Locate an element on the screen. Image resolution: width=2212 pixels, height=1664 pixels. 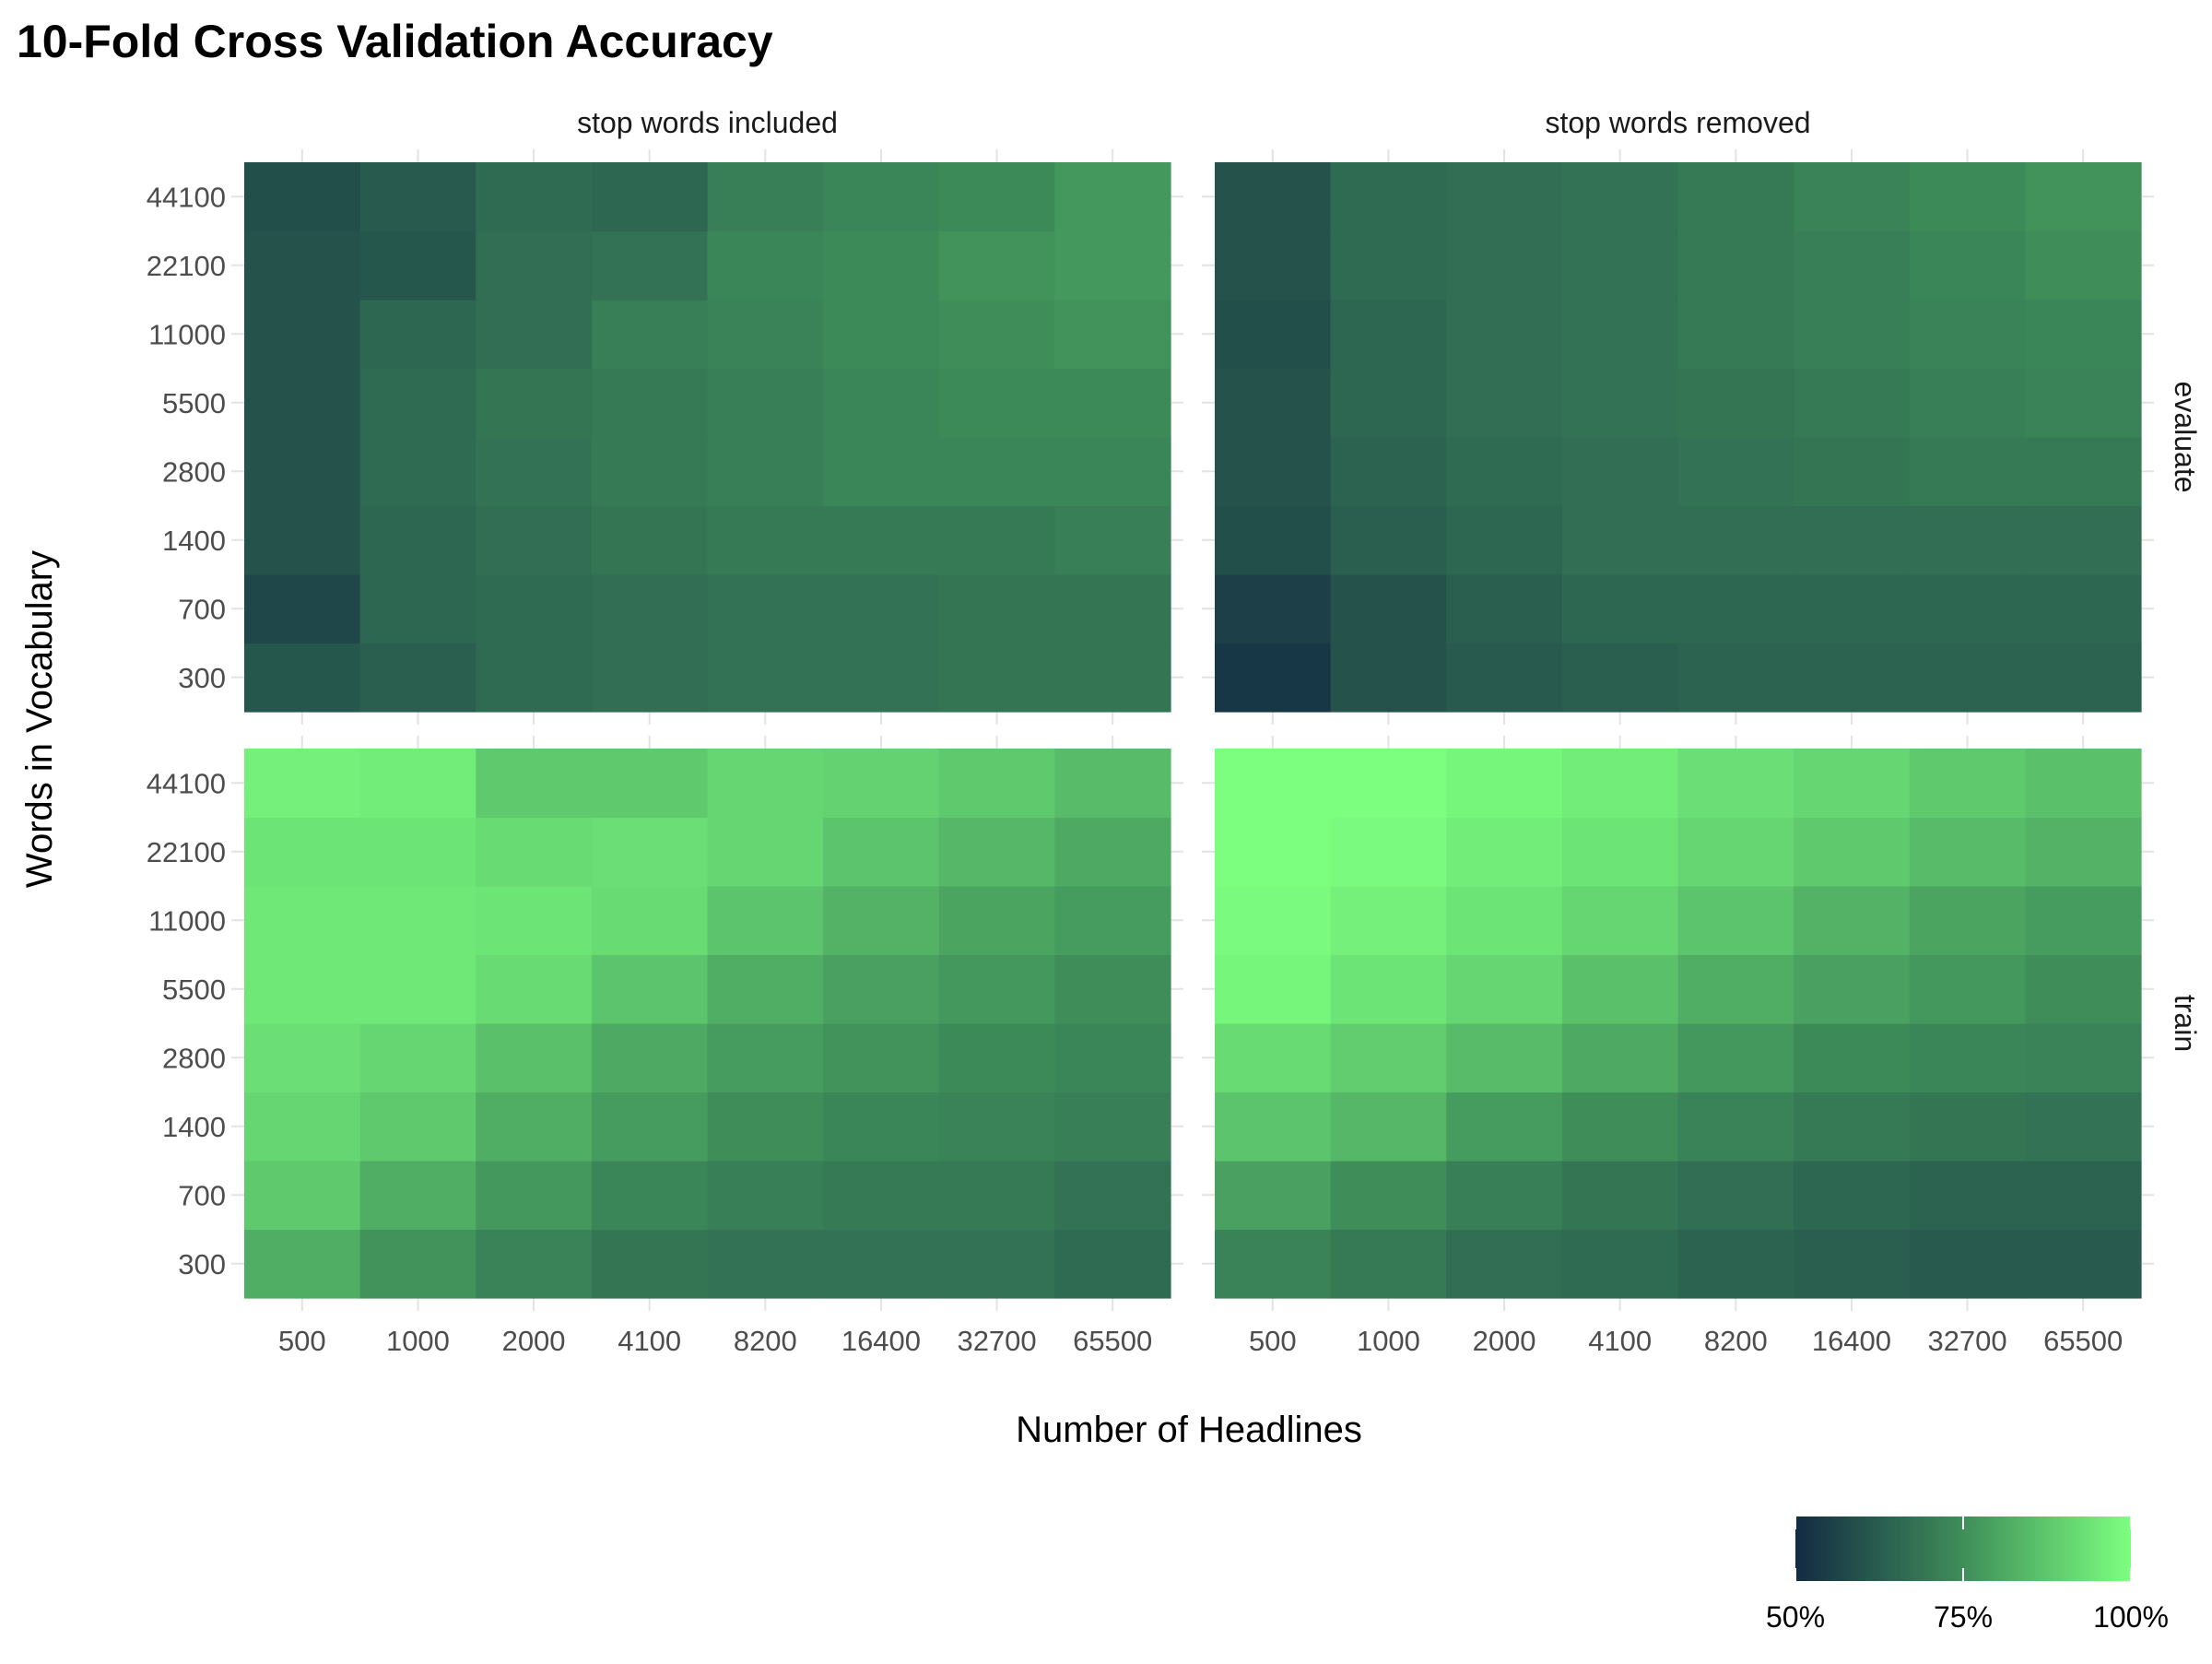
legend-break-label: 50% is located at coordinates (1795, 1617).